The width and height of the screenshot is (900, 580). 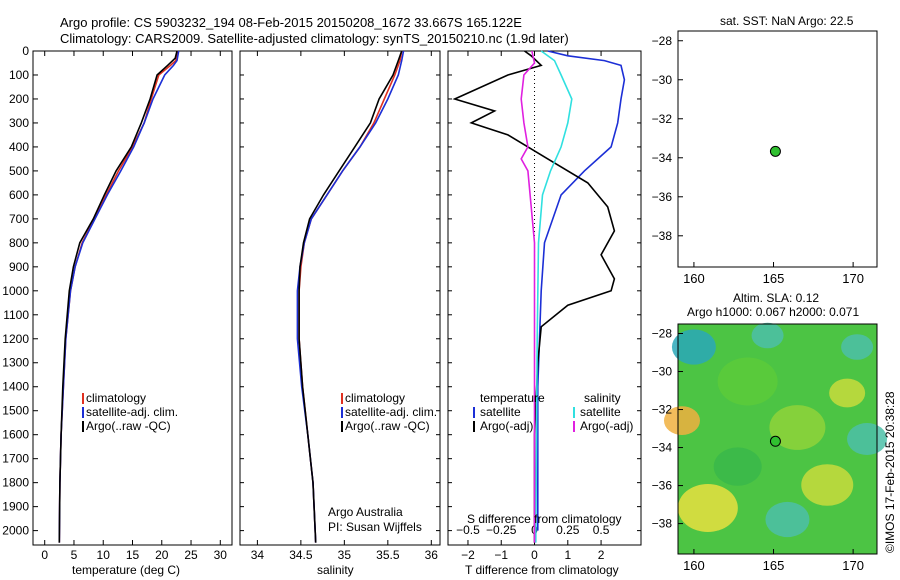 I want to click on temperature-ytick-label: 1000, so click(x=15, y=291).